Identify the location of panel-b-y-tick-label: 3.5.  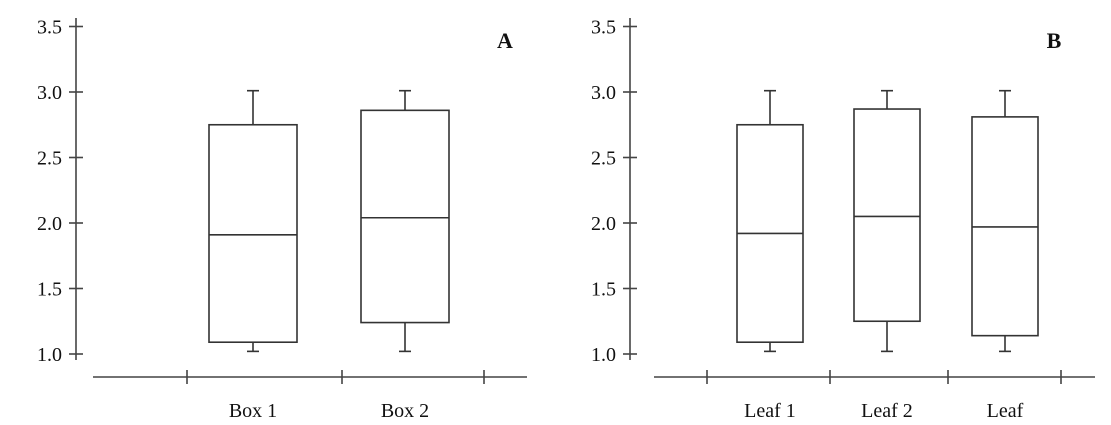
(603, 28).